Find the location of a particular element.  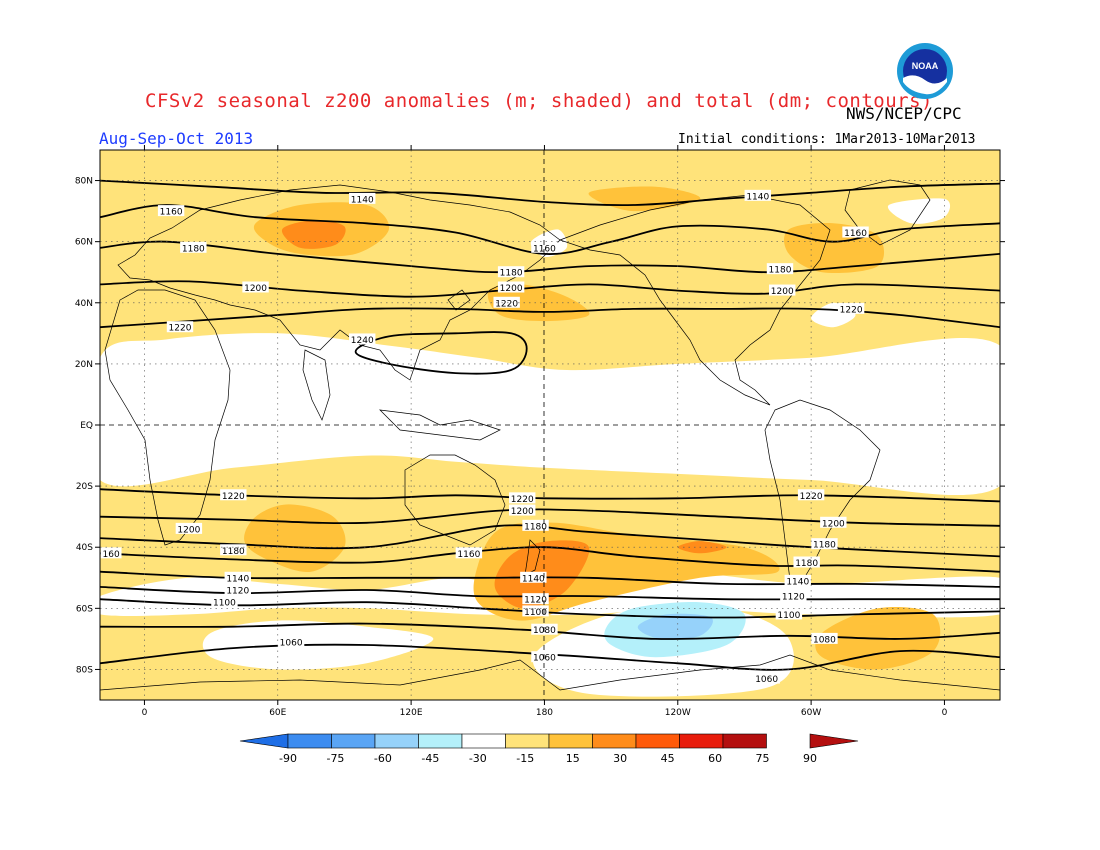

lon-tick-label: 120W is located at coordinates (678, 713).